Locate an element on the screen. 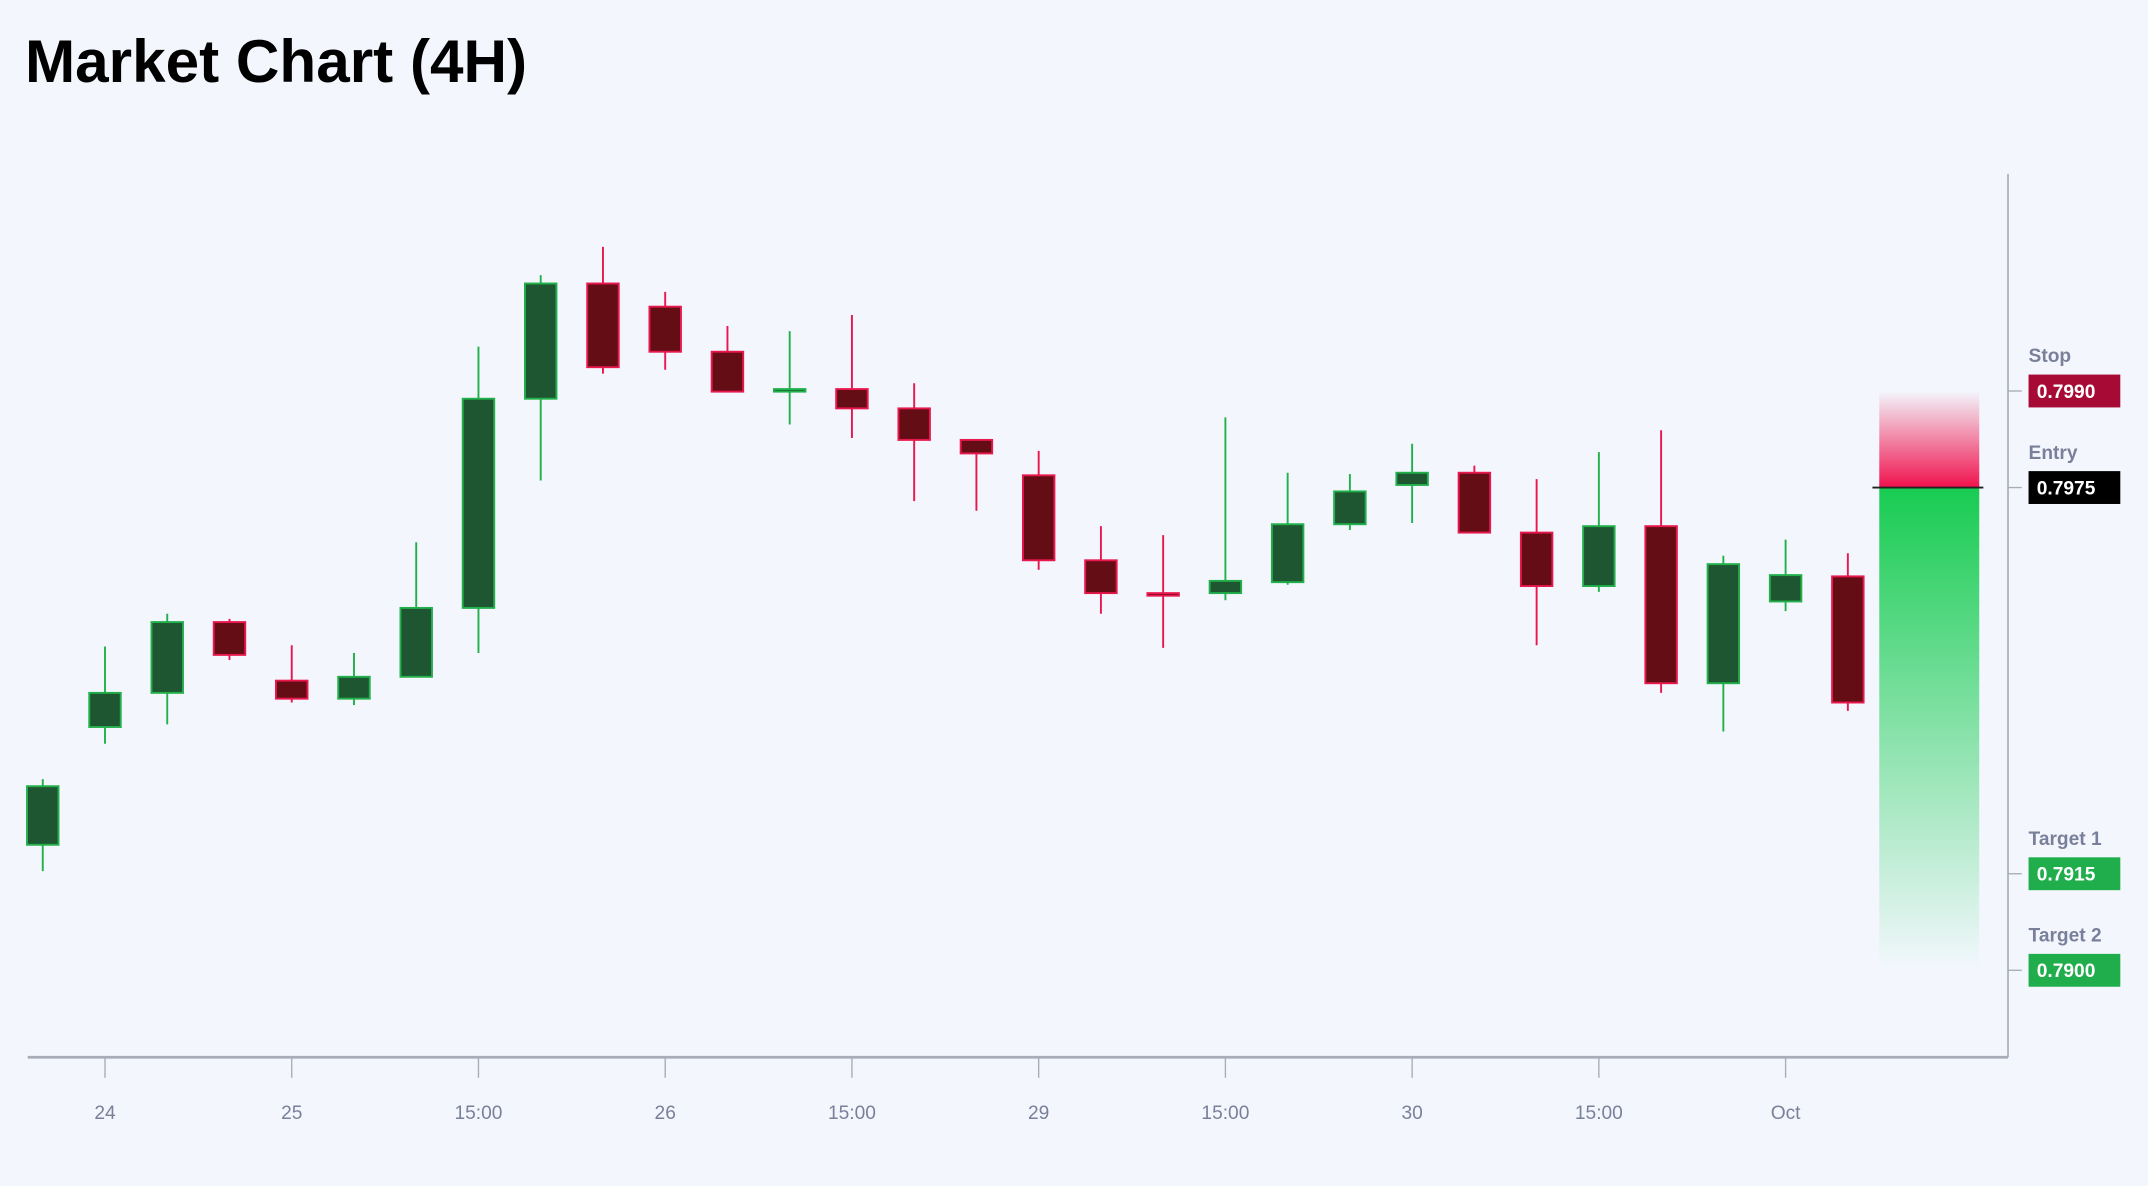 The image size is (2148, 1186). risk-reward-zone is located at coordinates (1928, 680).